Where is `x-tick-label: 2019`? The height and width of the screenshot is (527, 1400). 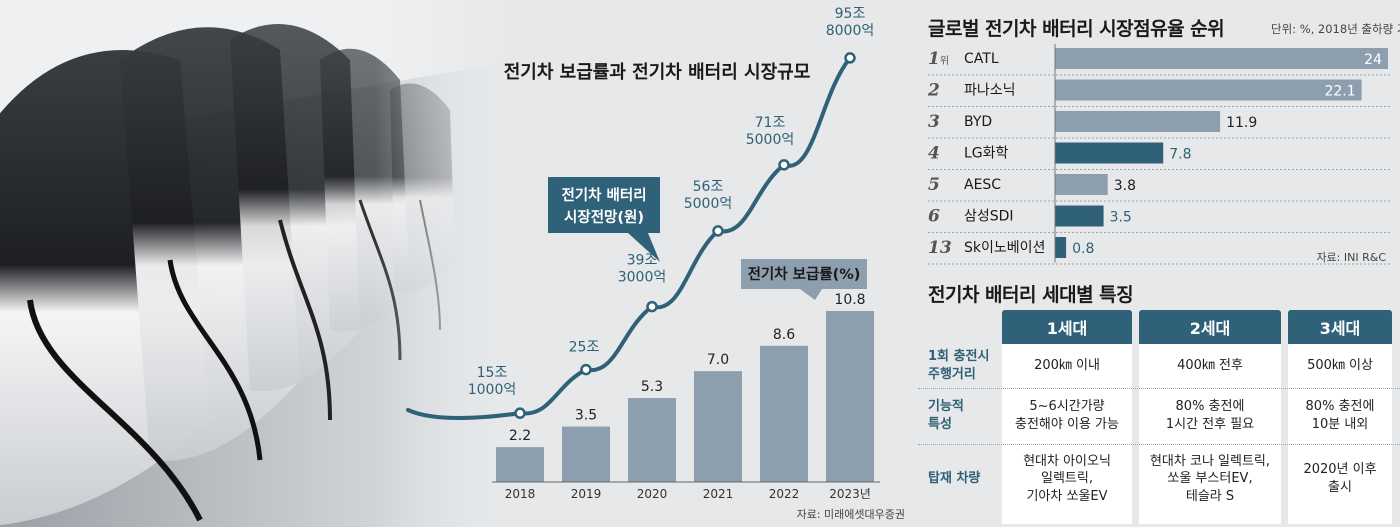
x-tick-label: 2019 is located at coordinates (586, 494).